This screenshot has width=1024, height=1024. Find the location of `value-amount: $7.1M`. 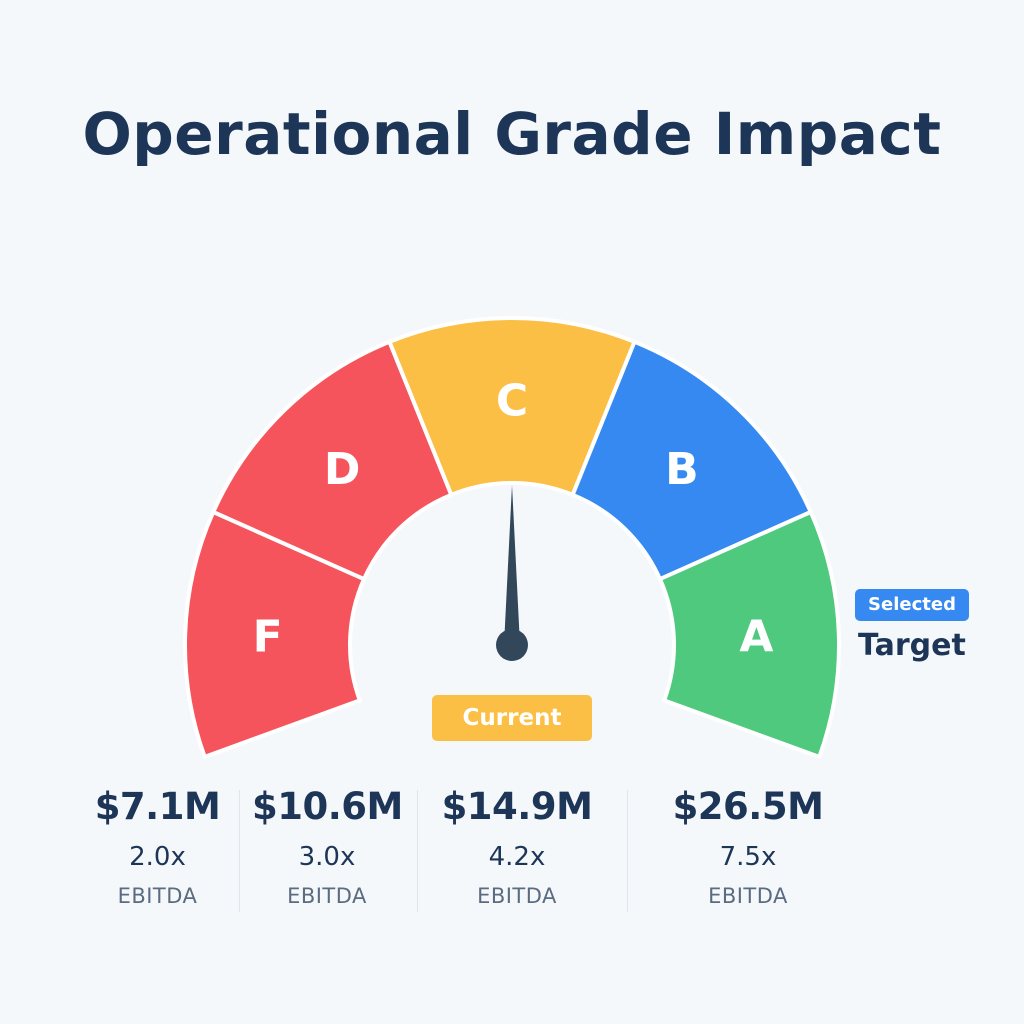

value-amount: $7.1M is located at coordinates (157, 806).